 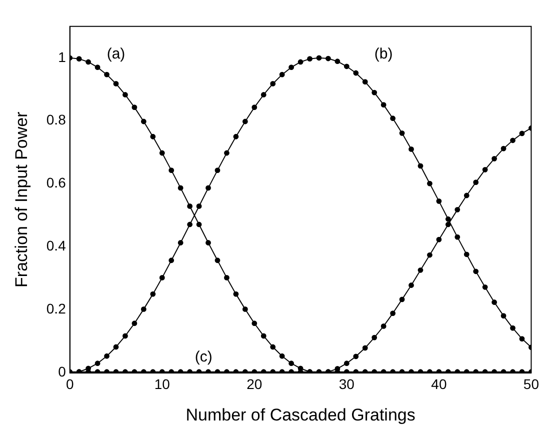 I want to click on y-tick-label: 0.8, so click(x=56, y=120).